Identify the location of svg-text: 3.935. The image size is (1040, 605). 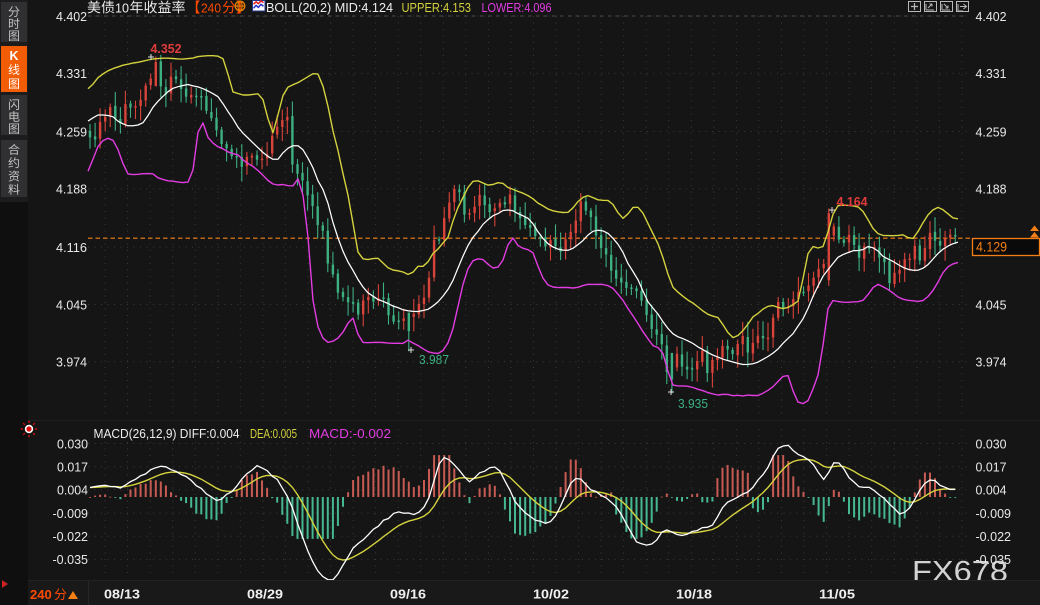
(693, 403).